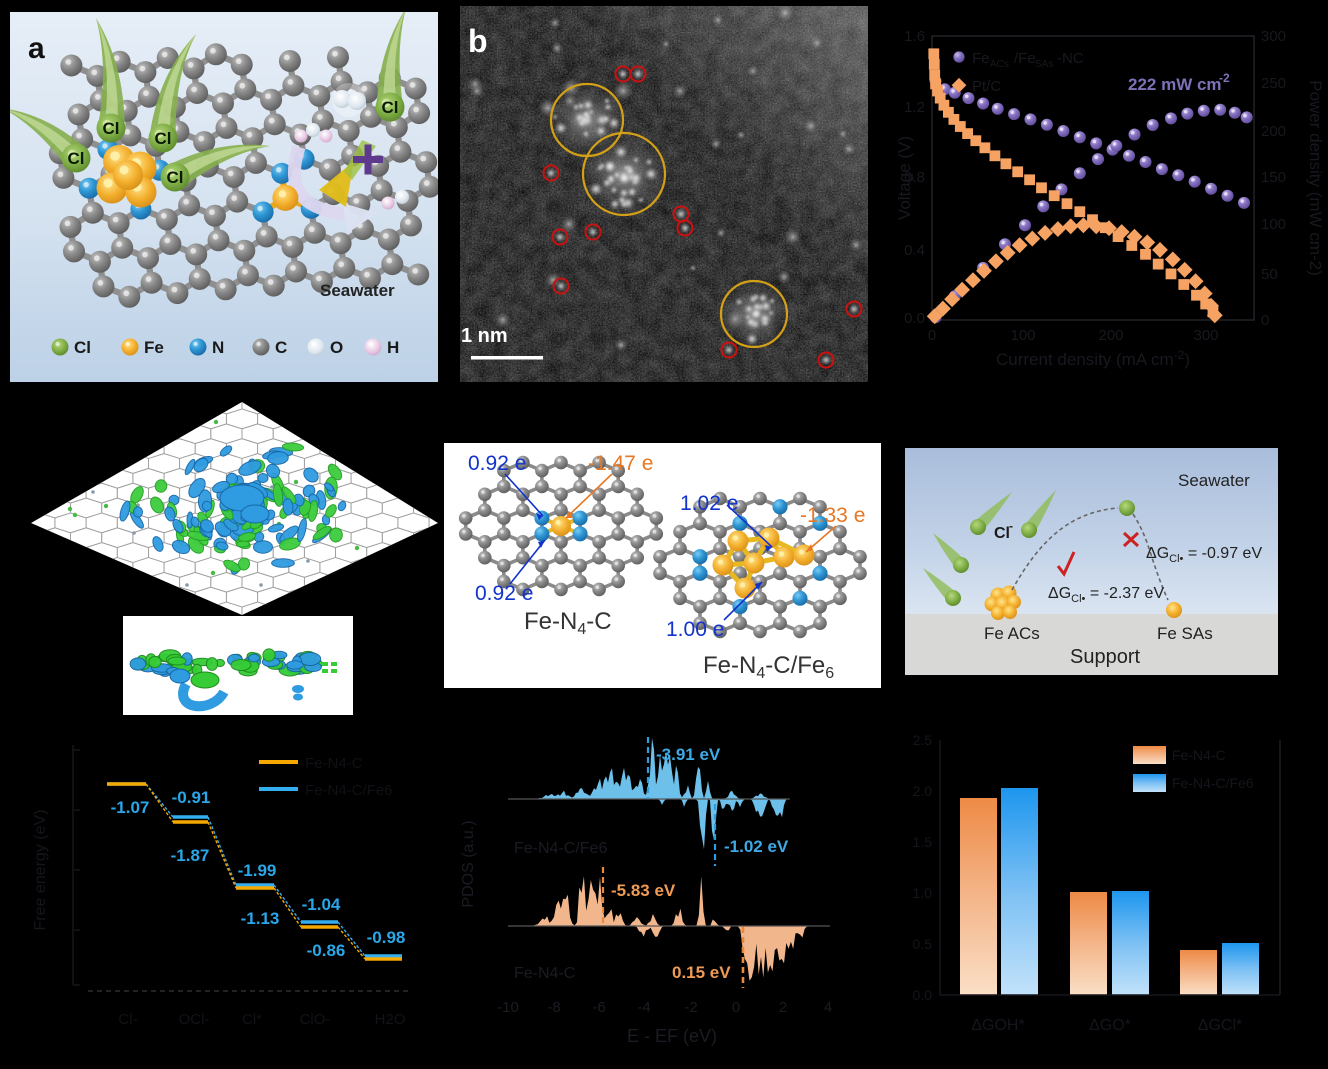 Image resolution: width=1328 pixels, height=1069 pixels. I want to click on svg-text: a, so click(36, 48).